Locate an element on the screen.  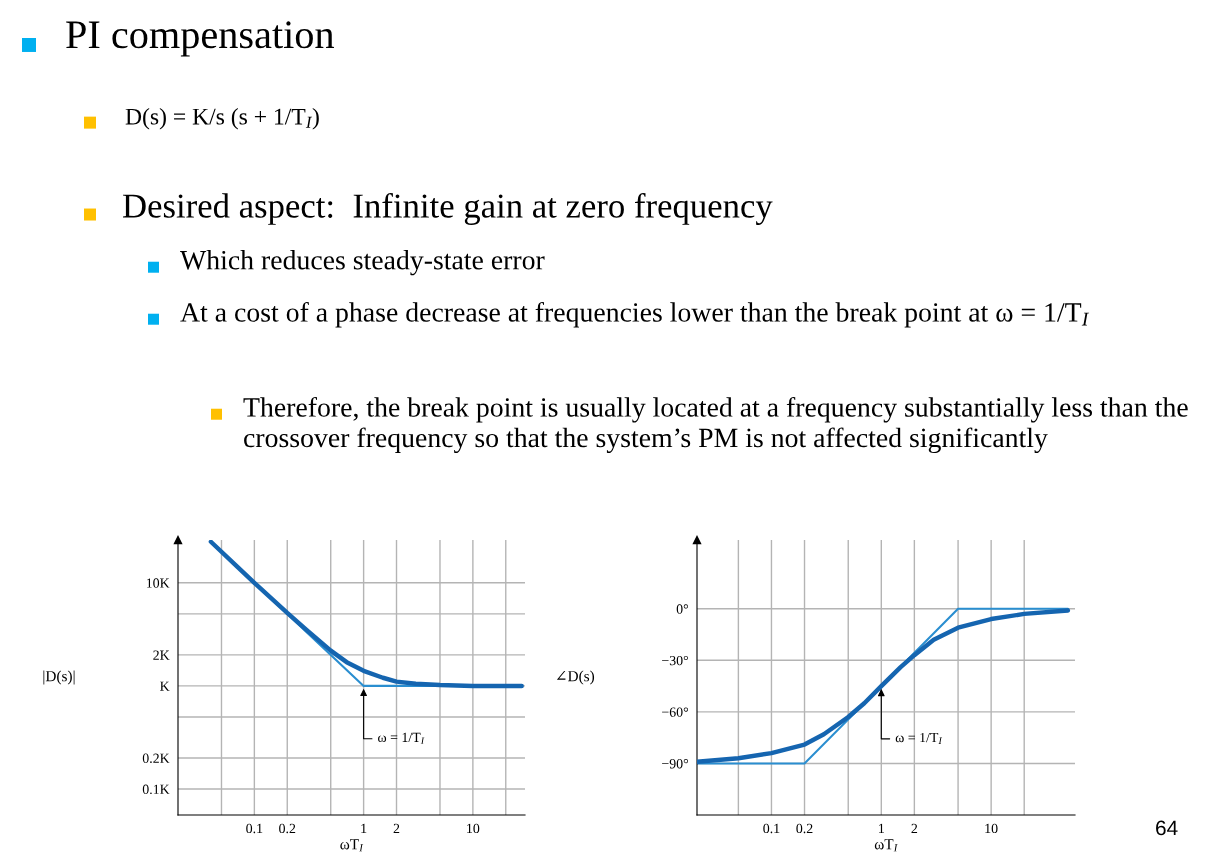
text: D(s) = K/s (s + 1/T$_{I}$) is located at coordinates (222, 119).